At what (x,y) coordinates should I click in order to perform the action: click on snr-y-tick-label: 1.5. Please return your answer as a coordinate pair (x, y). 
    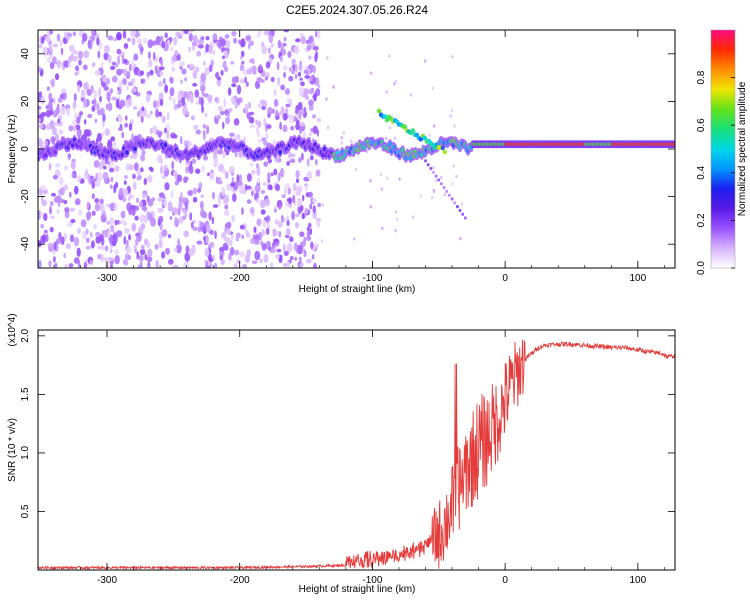
    Looking at the image, I should click on (25, 394).